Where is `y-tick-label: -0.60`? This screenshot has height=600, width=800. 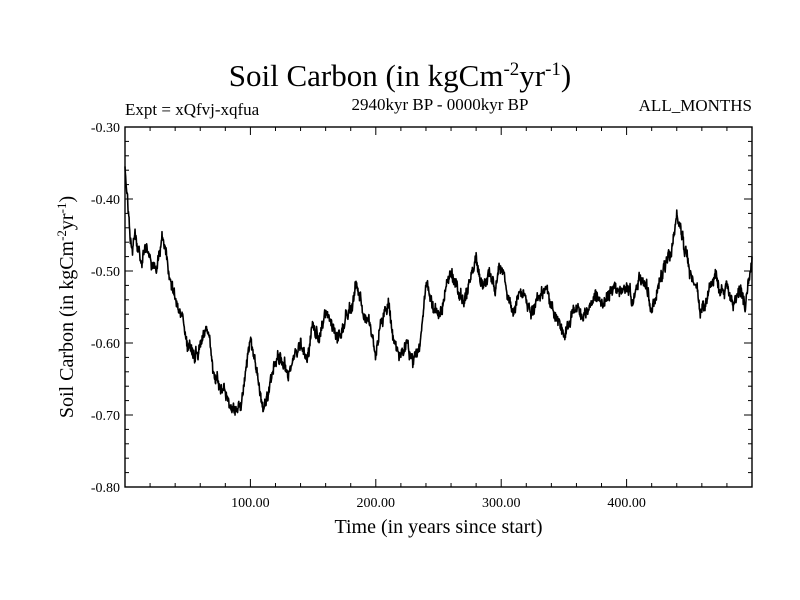
y-tick-label: -0.60 is located at coordinates (105, 344).